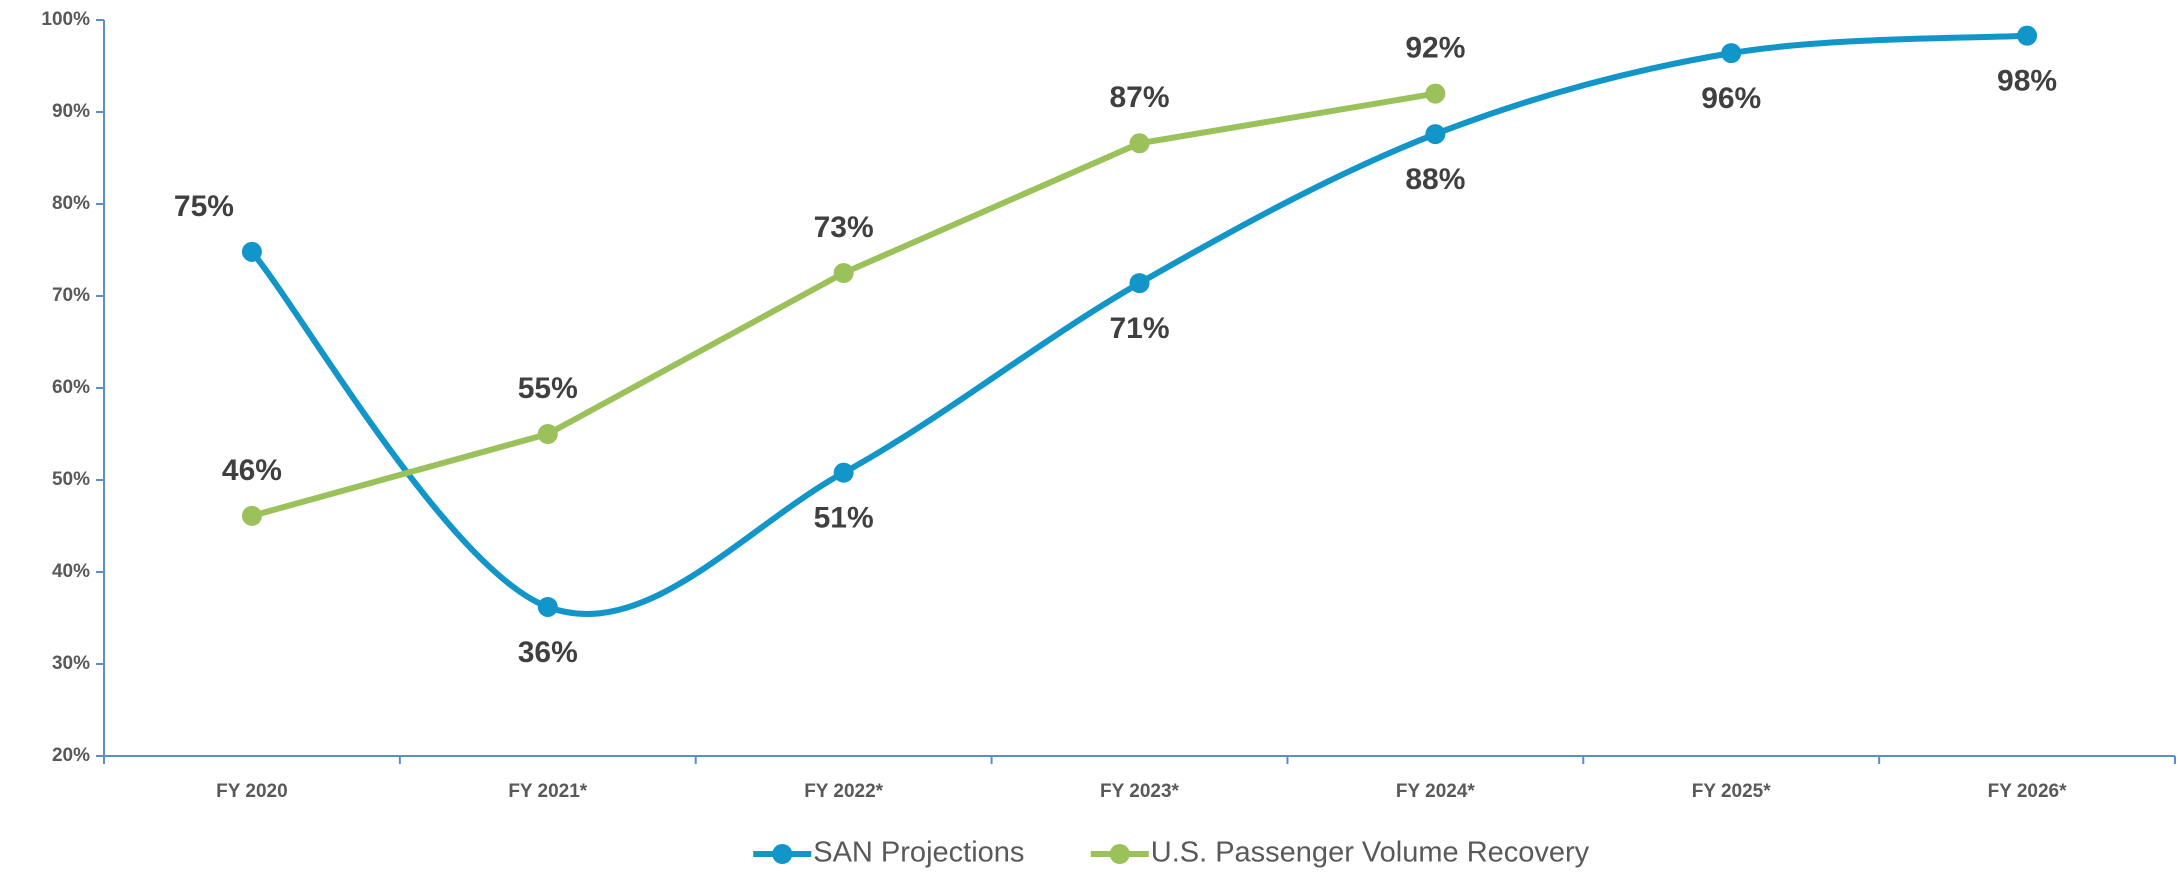  Describe the element at coordinates (1731, 98) in the screenshot. I see `data-label: 96%` at that location.